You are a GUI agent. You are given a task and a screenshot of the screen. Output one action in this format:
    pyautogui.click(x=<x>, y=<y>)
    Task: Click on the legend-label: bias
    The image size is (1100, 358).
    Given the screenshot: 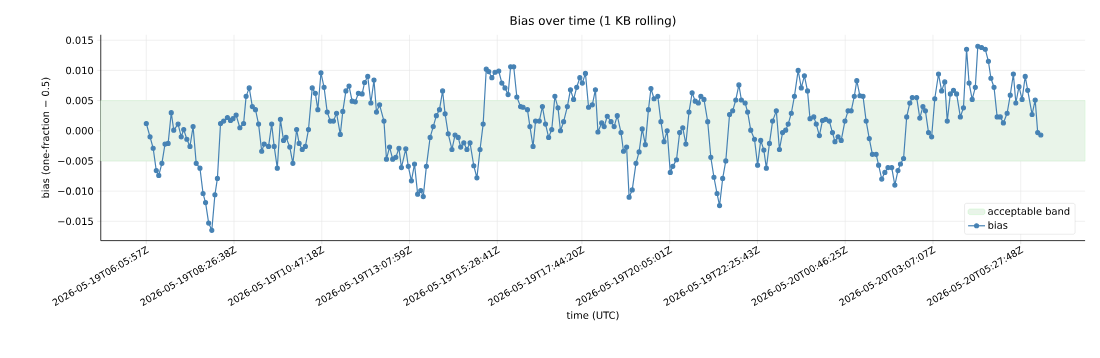 What is the action you would take?
    pyautogui.click(x=998, y=225)
    